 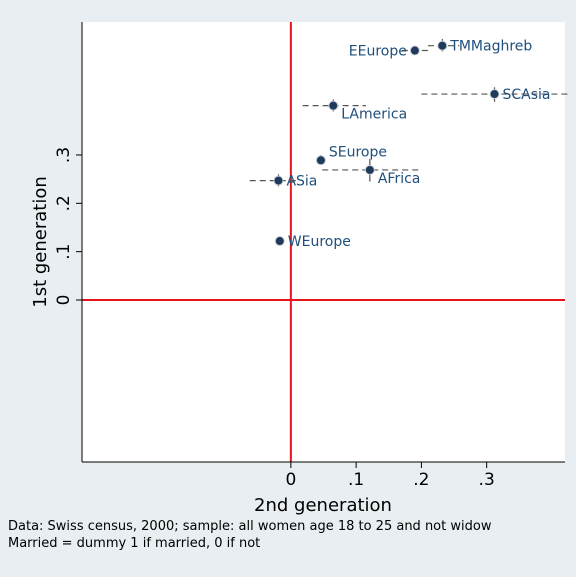 What do you see at coordinates (487, 480) in the screenshot?
I see `x-tick-label: .3` at bounding box center [487, 480].